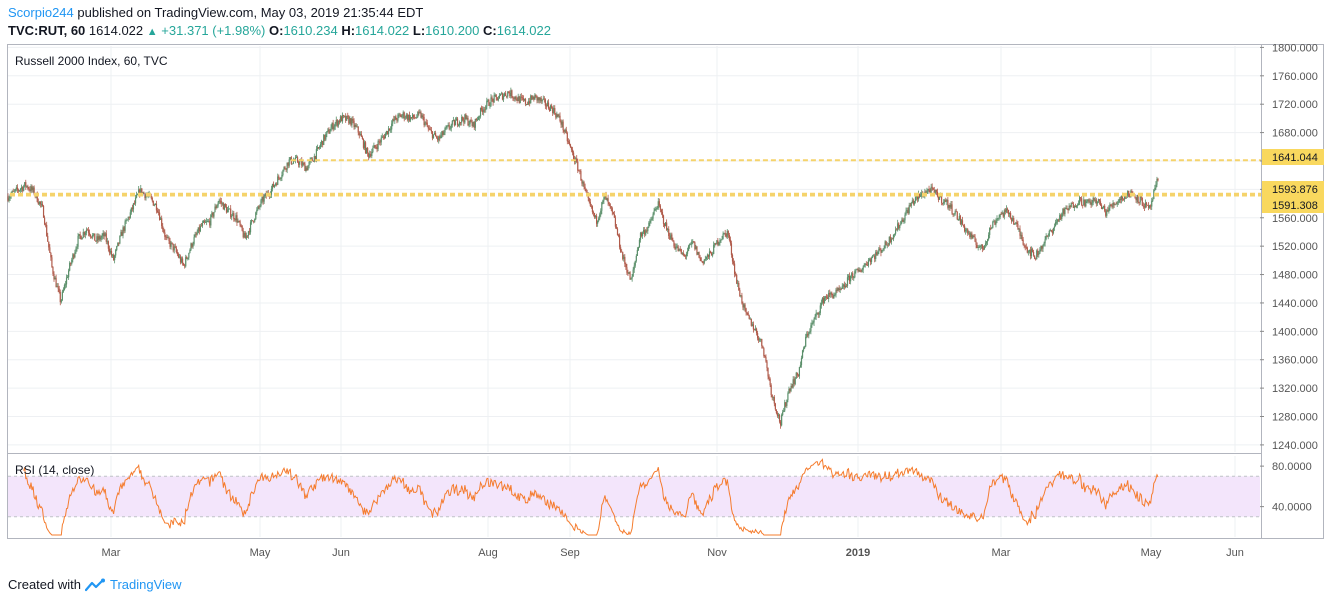 The height and width of the screenshot is (603, 1330). What do you see at coordinates (717, 553) in the screenshot?
I see `time-tick-label: Nov` at bounding box center [717, 553].